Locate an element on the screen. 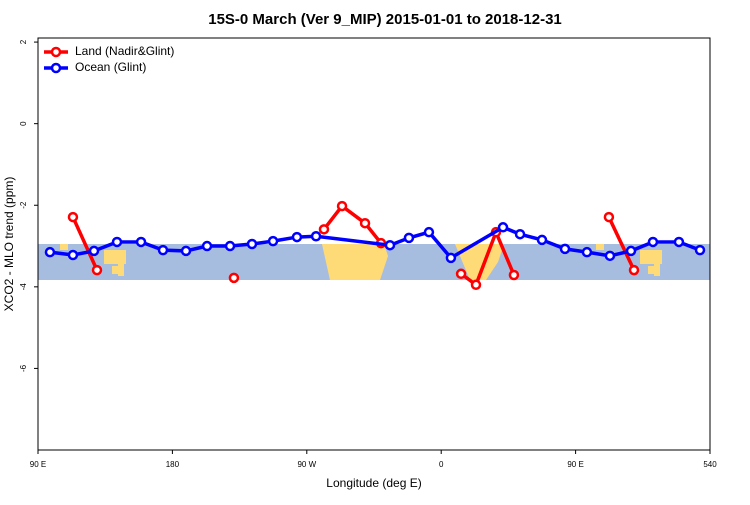 This screenshot has height=505, width=750. series-line is located at coordinates (353, 245).